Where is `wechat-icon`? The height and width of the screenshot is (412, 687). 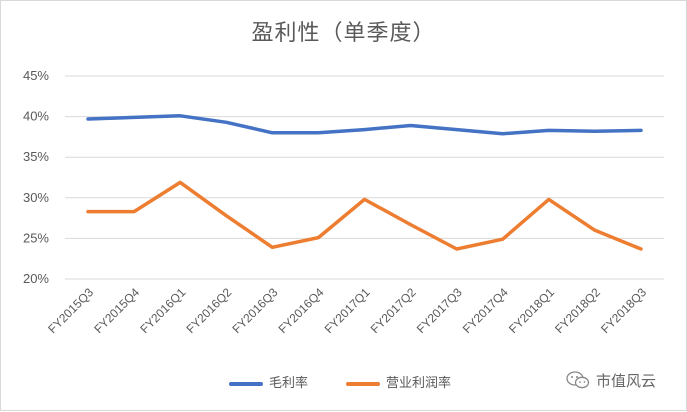 wechat-icon is located at coordinates (578, 381).